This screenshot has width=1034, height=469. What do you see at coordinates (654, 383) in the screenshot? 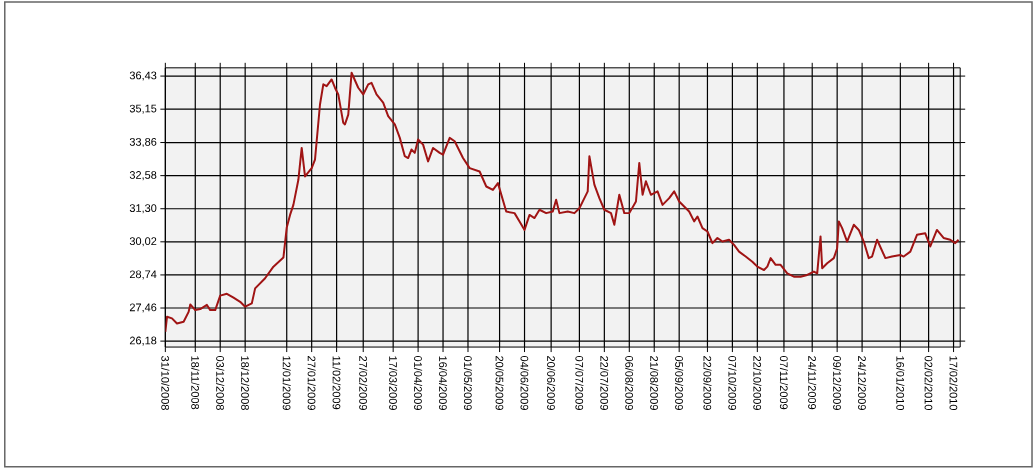
I see `x-tick-label: 21/08/2009` at bounding box center [654, 383].